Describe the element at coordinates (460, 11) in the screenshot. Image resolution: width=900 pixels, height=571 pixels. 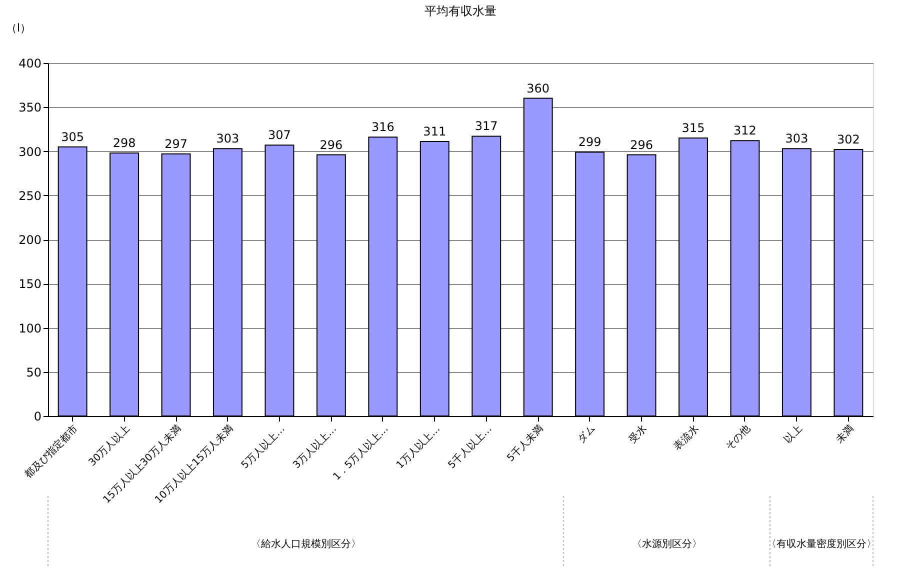
I see `chart-title: 平均有収水量` at that location.